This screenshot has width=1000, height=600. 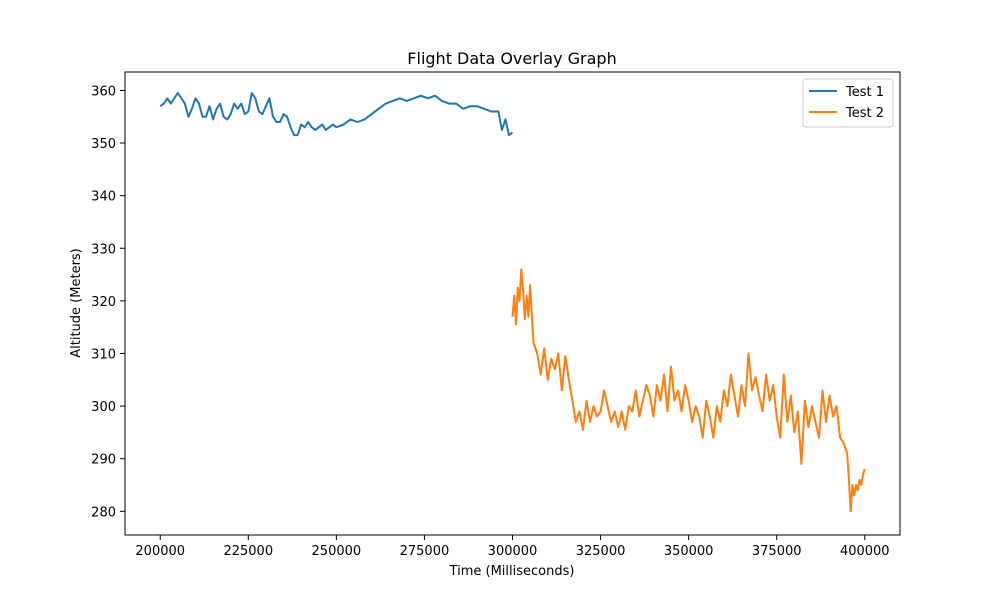 I want to click on y-tick-label: 280, so click(x=103, y=512).